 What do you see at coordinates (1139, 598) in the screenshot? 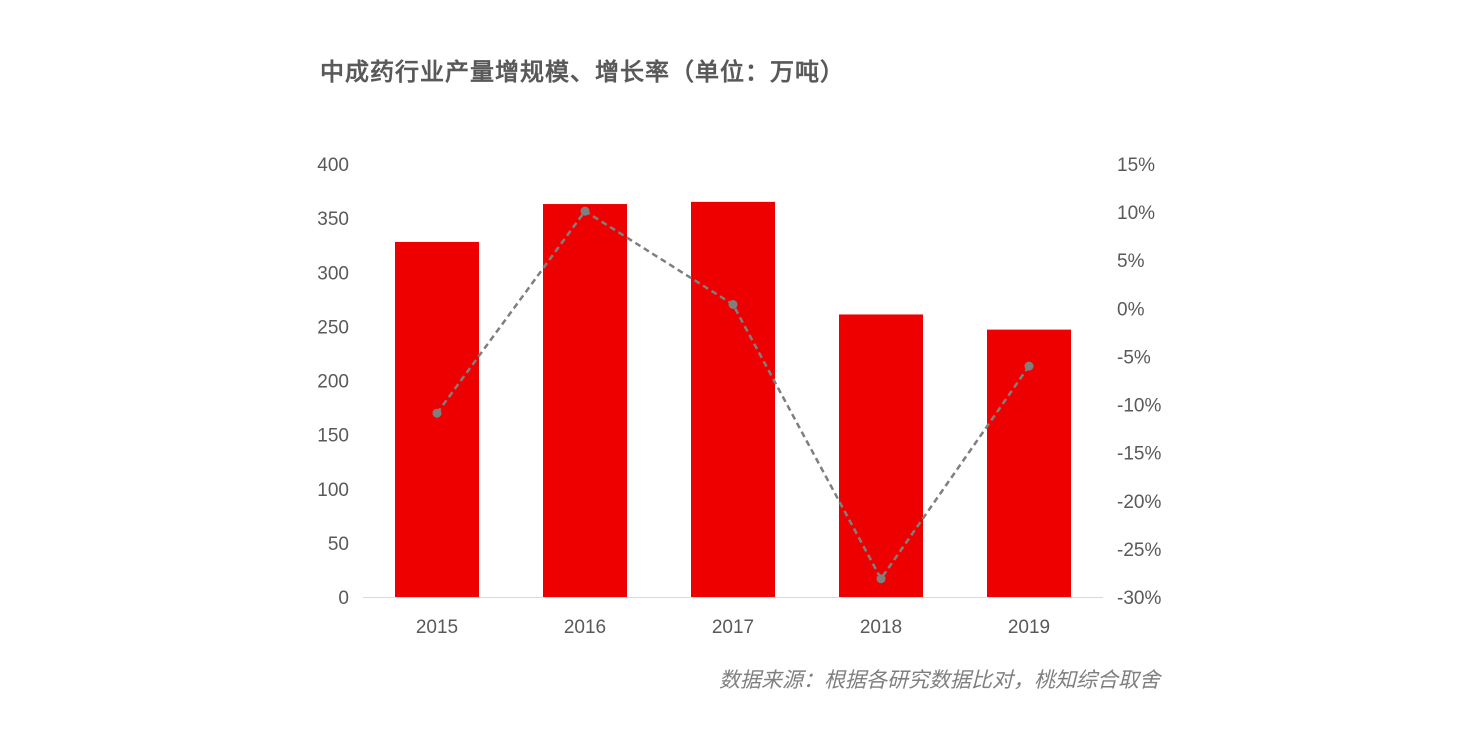
I see `right-axis-tick: -30%` at bounding box center [1139, 598].